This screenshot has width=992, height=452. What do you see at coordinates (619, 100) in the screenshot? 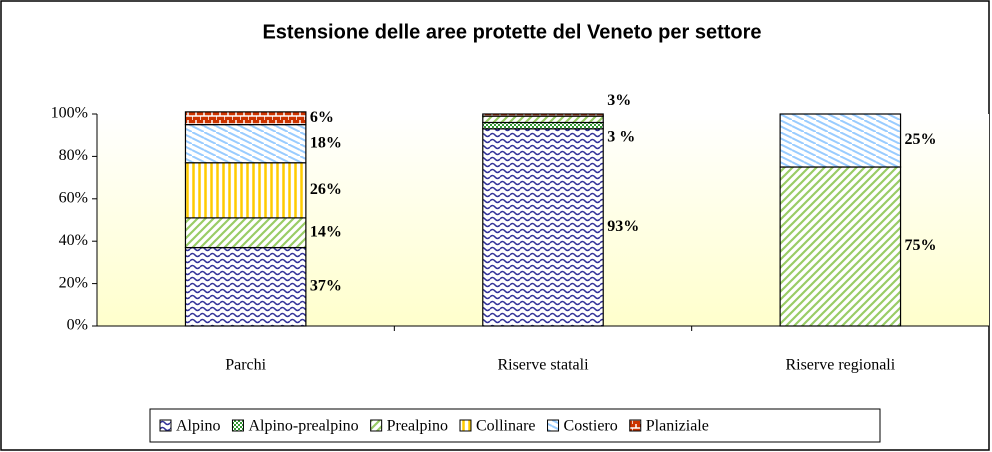
I see `data-label: 3%` at bounding box center [619, 100].